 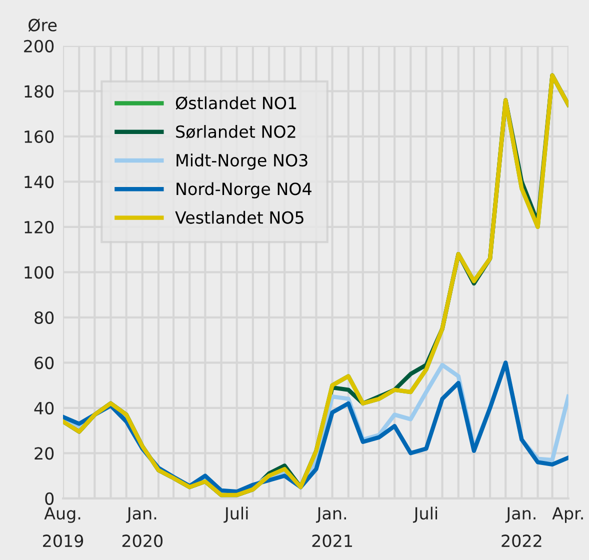 What do you see at coordinates (332, 527) in the screenshot?
I see `x-tick-label: Jan. 2021` at bounding box center [332, 527].